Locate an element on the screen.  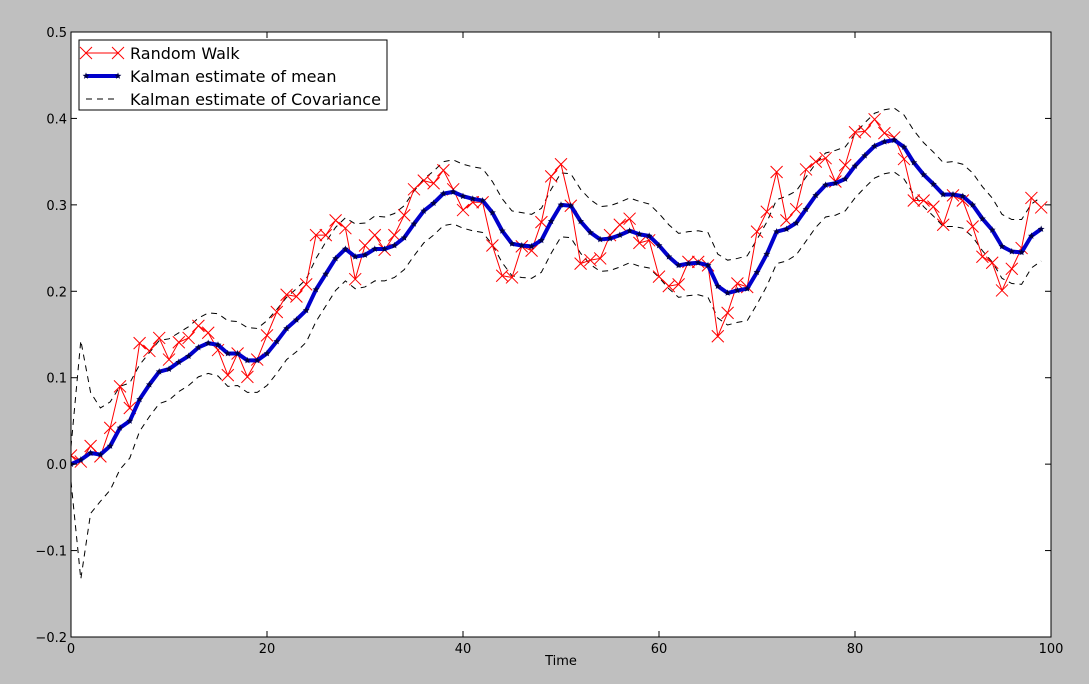
x-tick-label: 100 is located at coordinates (1051, 649).